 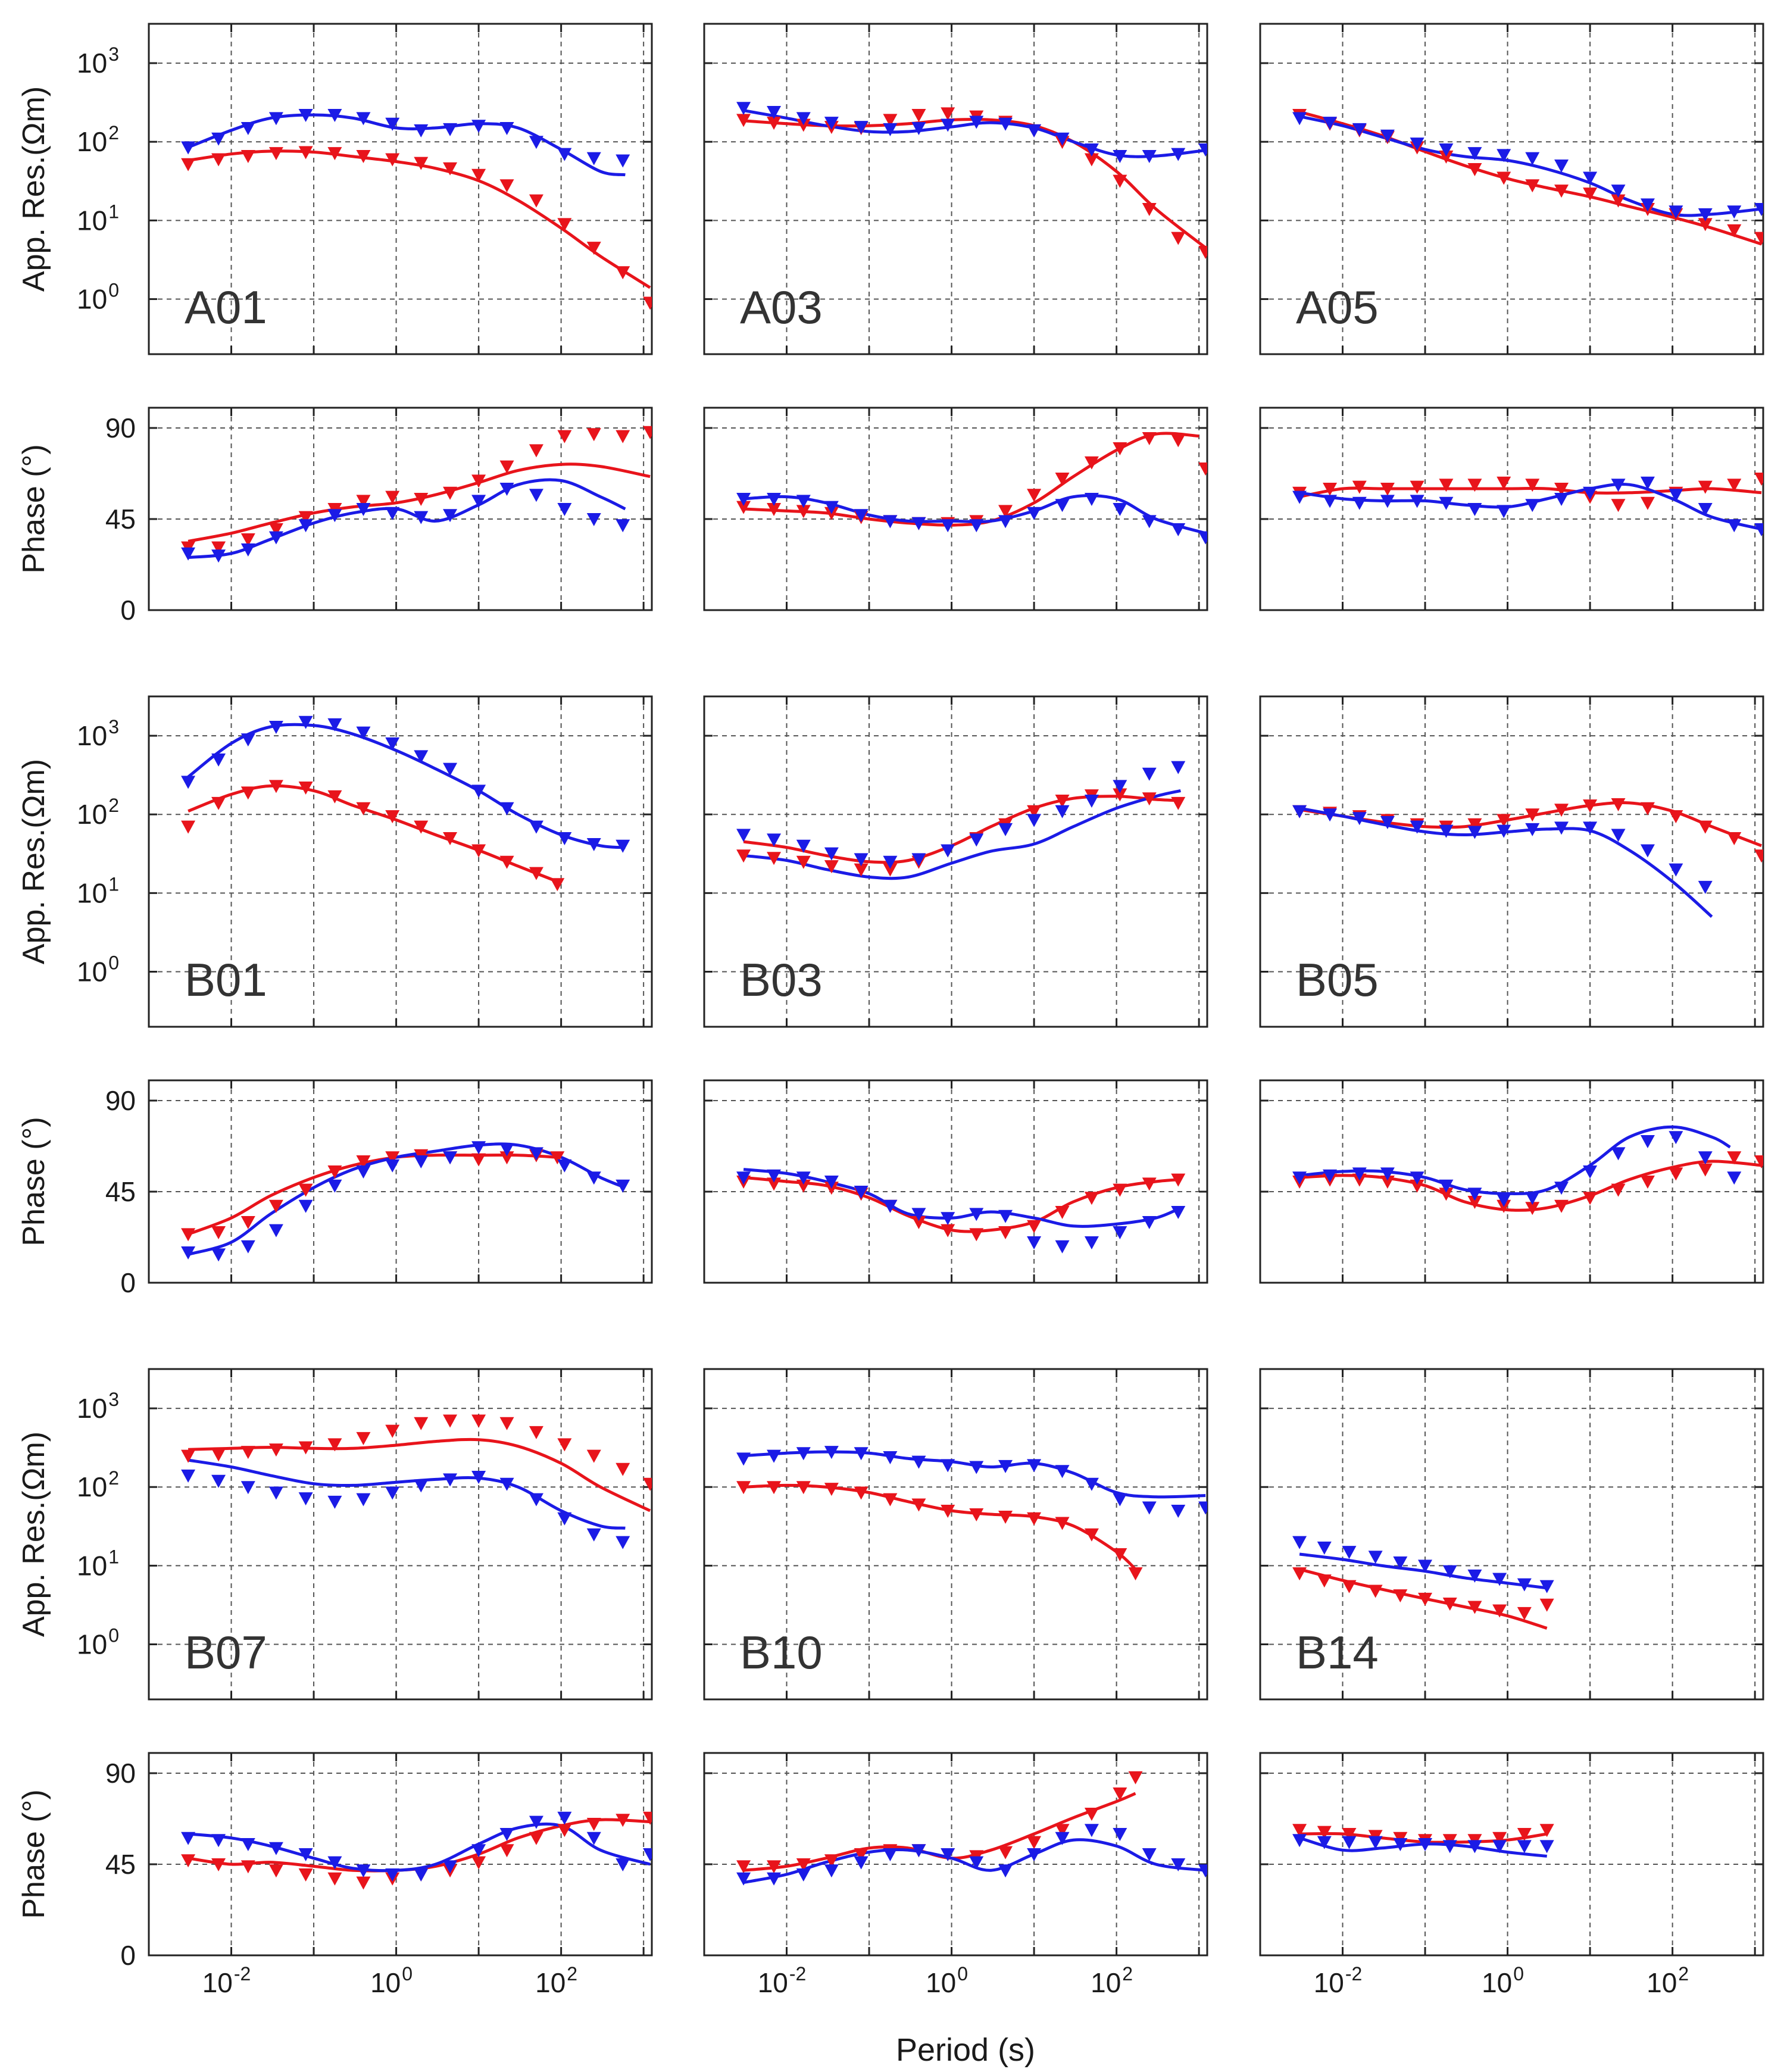 What do you see at coordinates (120, 1864) in the screenshot?
I see `phase-tick-label: 45` at bounding box center [120, 1864].